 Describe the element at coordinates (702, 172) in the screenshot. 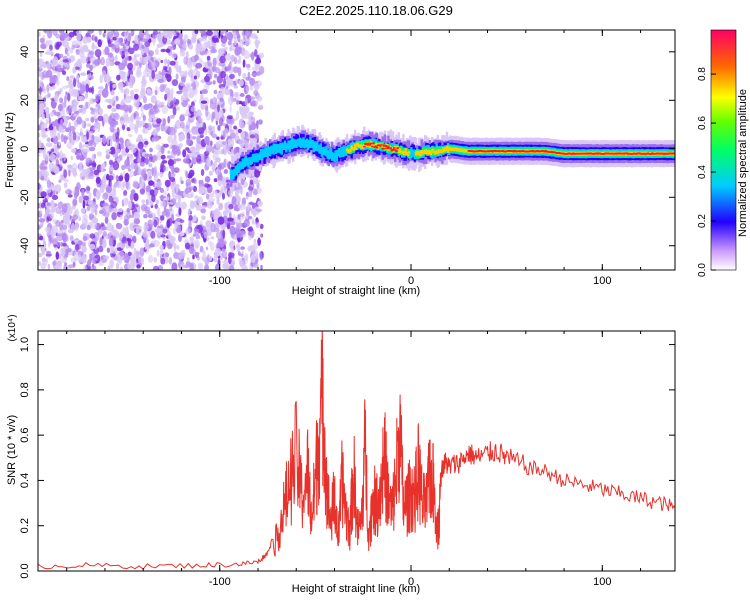

I see `colorbar-tick-label: 0.4` at that location.